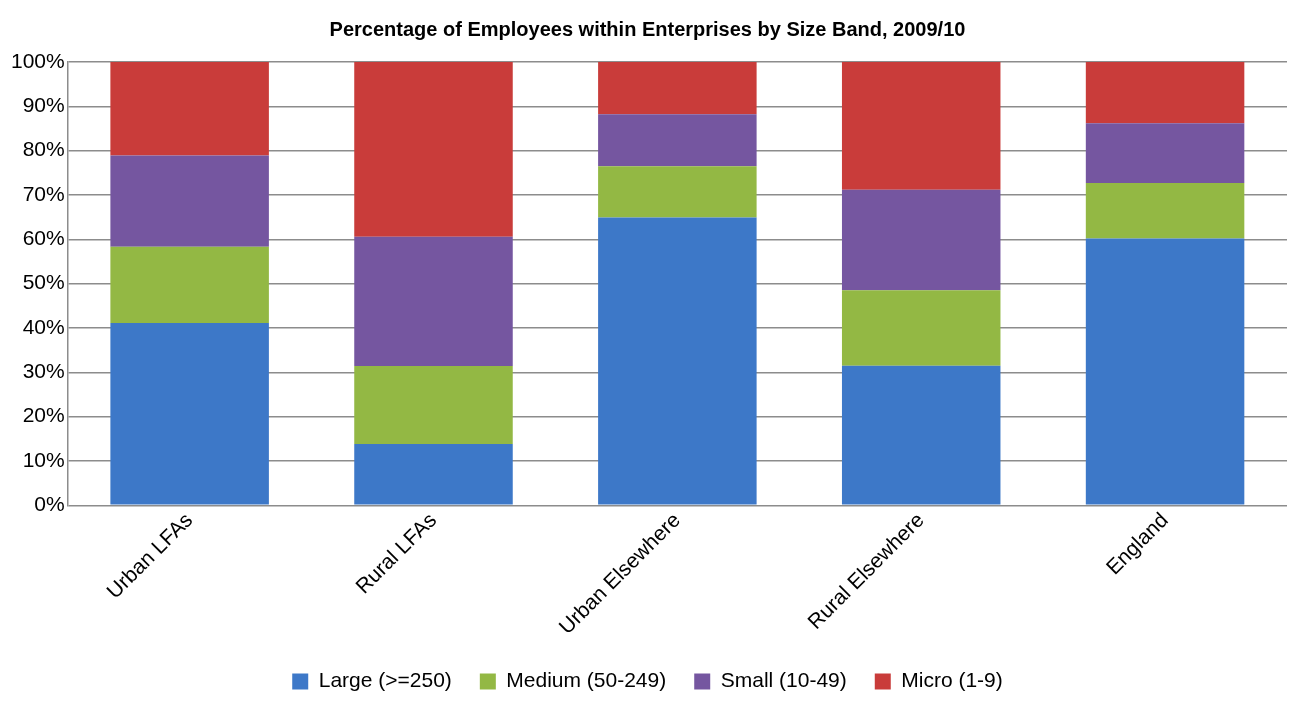  I want to click on legend-label: Large (>=250), so click(385, 680).